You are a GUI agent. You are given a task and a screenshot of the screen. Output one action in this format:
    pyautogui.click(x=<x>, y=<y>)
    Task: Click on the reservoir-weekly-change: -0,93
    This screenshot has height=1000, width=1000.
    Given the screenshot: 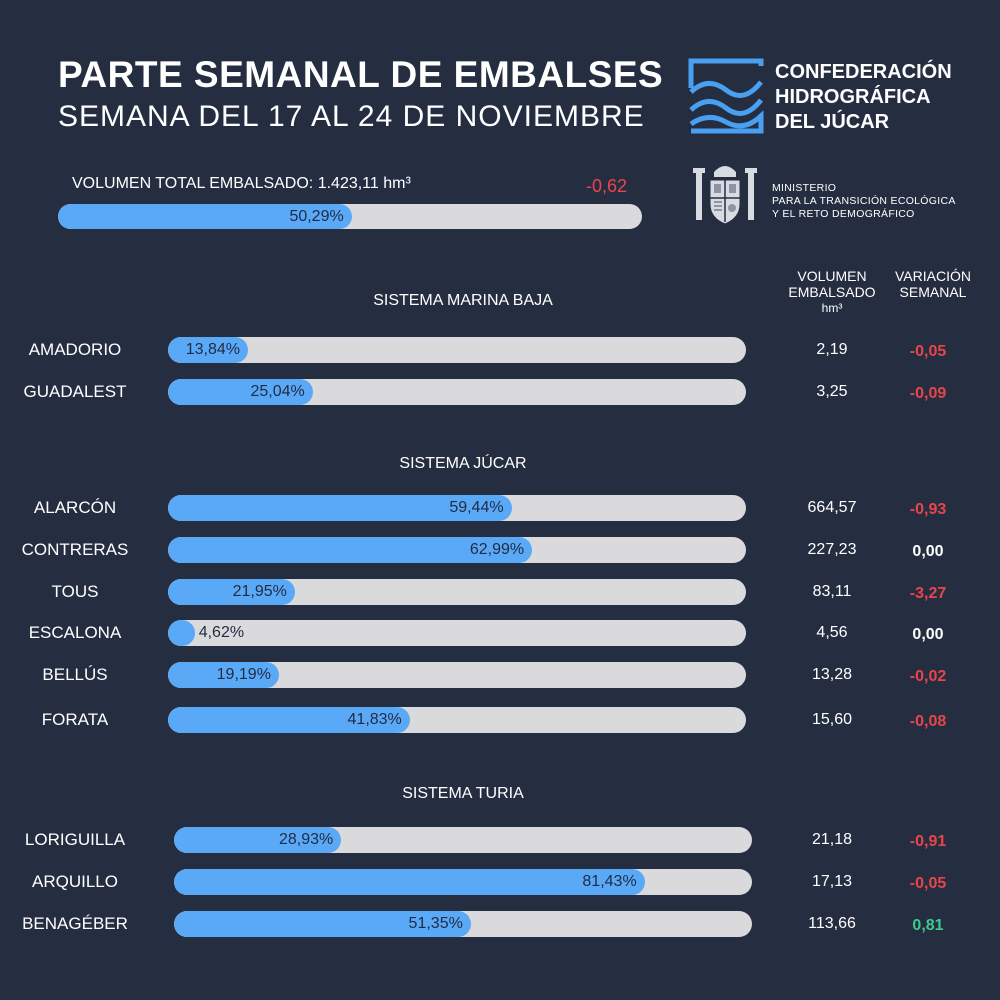 What is the action you would take?
    pyautogui.click(x=928, y=509)
    